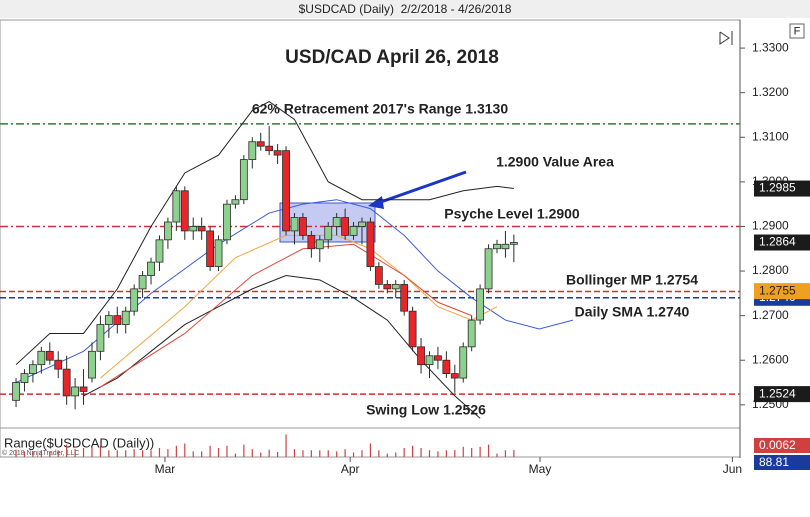 This screenshot has height=517, width=810. I want to click on range-readout: 0.0062, so click(777, 445).